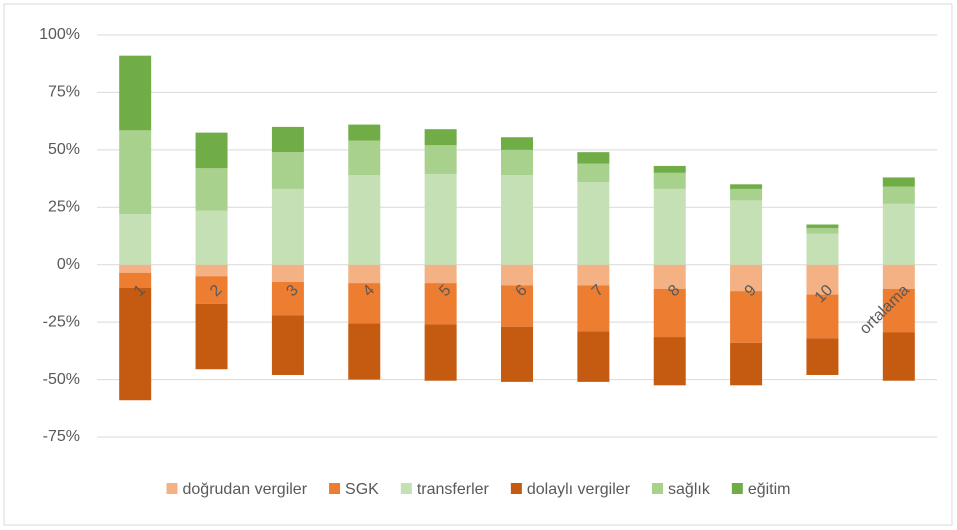  What do you see at coordinates (61, 321) in the screenshot?
I see `y-tick-label: -25%` at bounding box center [61, 321].